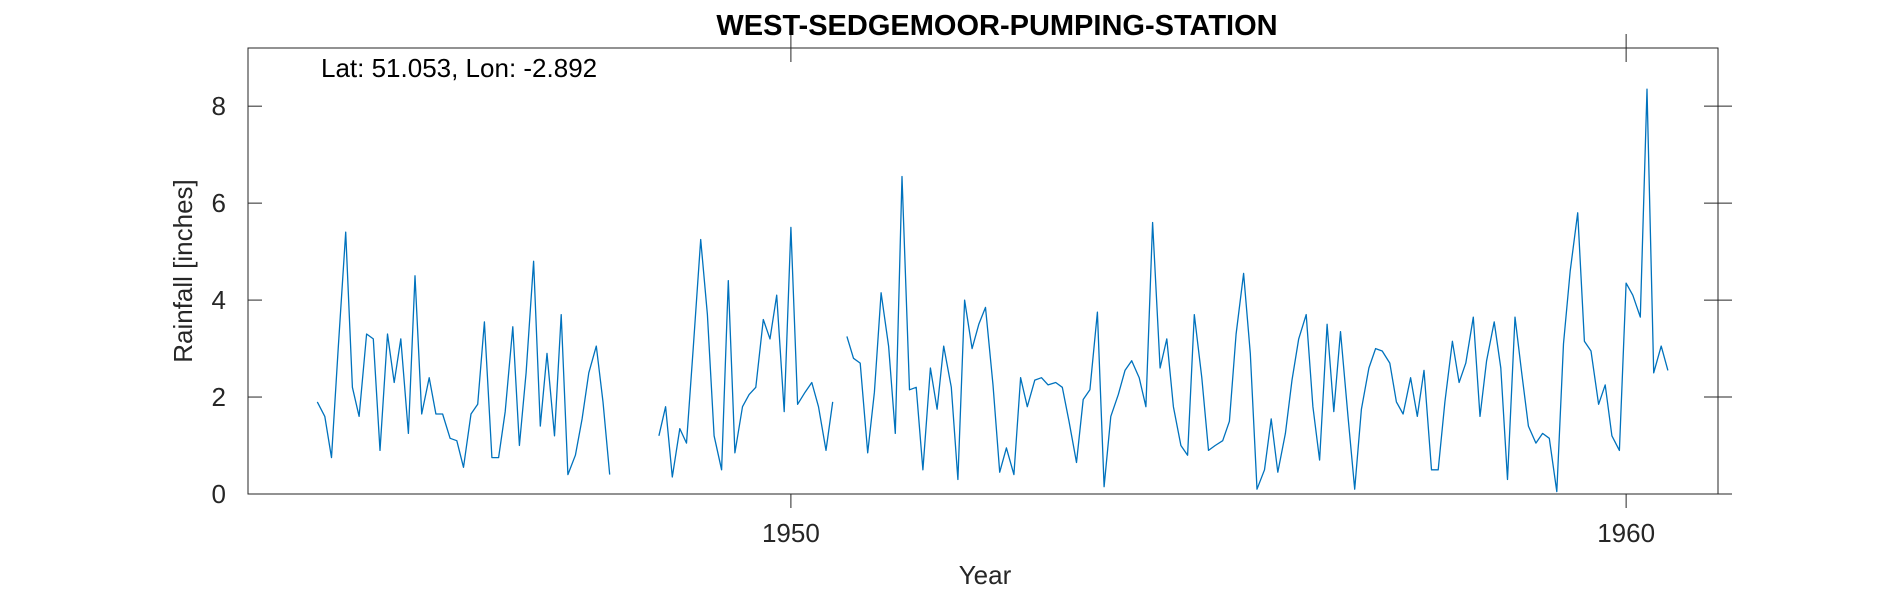 The width and height of the screenshot is (1890, 591). I want to click on y-tick-label: 6, so click(219, 203).